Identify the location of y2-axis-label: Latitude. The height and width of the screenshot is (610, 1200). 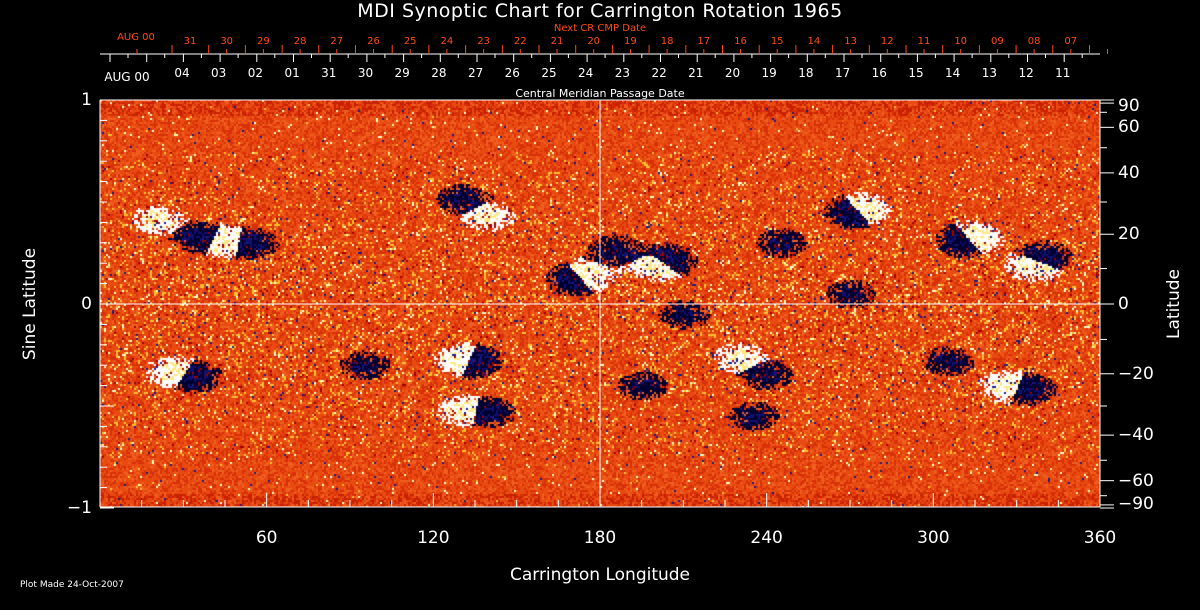
(1174, 304).